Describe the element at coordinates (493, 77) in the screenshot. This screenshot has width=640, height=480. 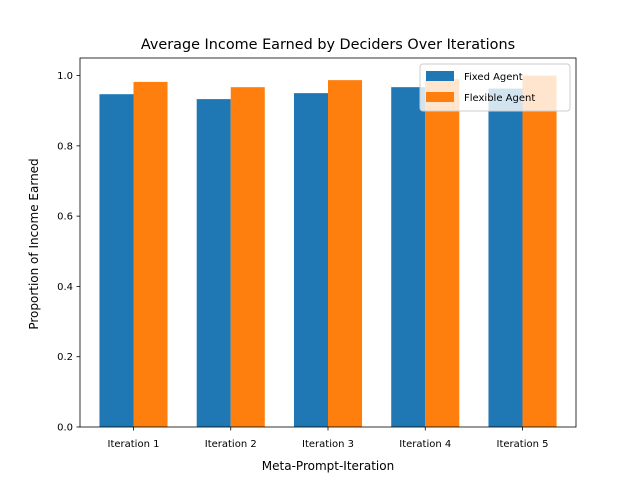
I see `legend-label-fixed: Fixed Agent` at that location.